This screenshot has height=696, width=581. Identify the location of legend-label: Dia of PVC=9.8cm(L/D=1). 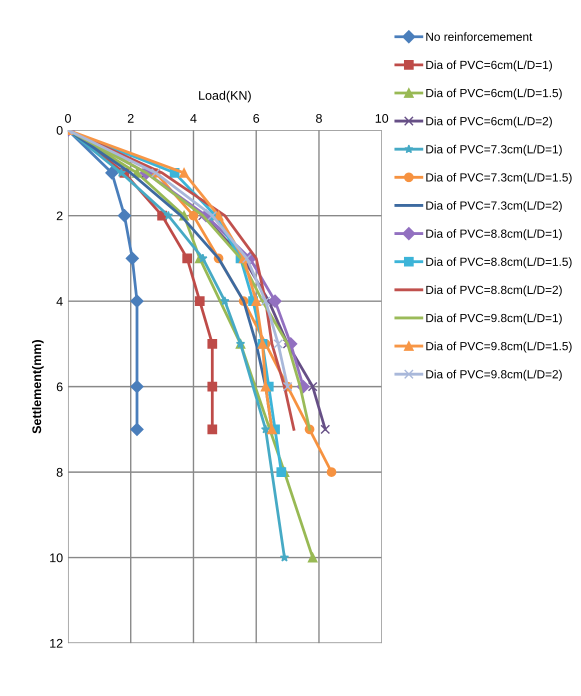
(494, 319).